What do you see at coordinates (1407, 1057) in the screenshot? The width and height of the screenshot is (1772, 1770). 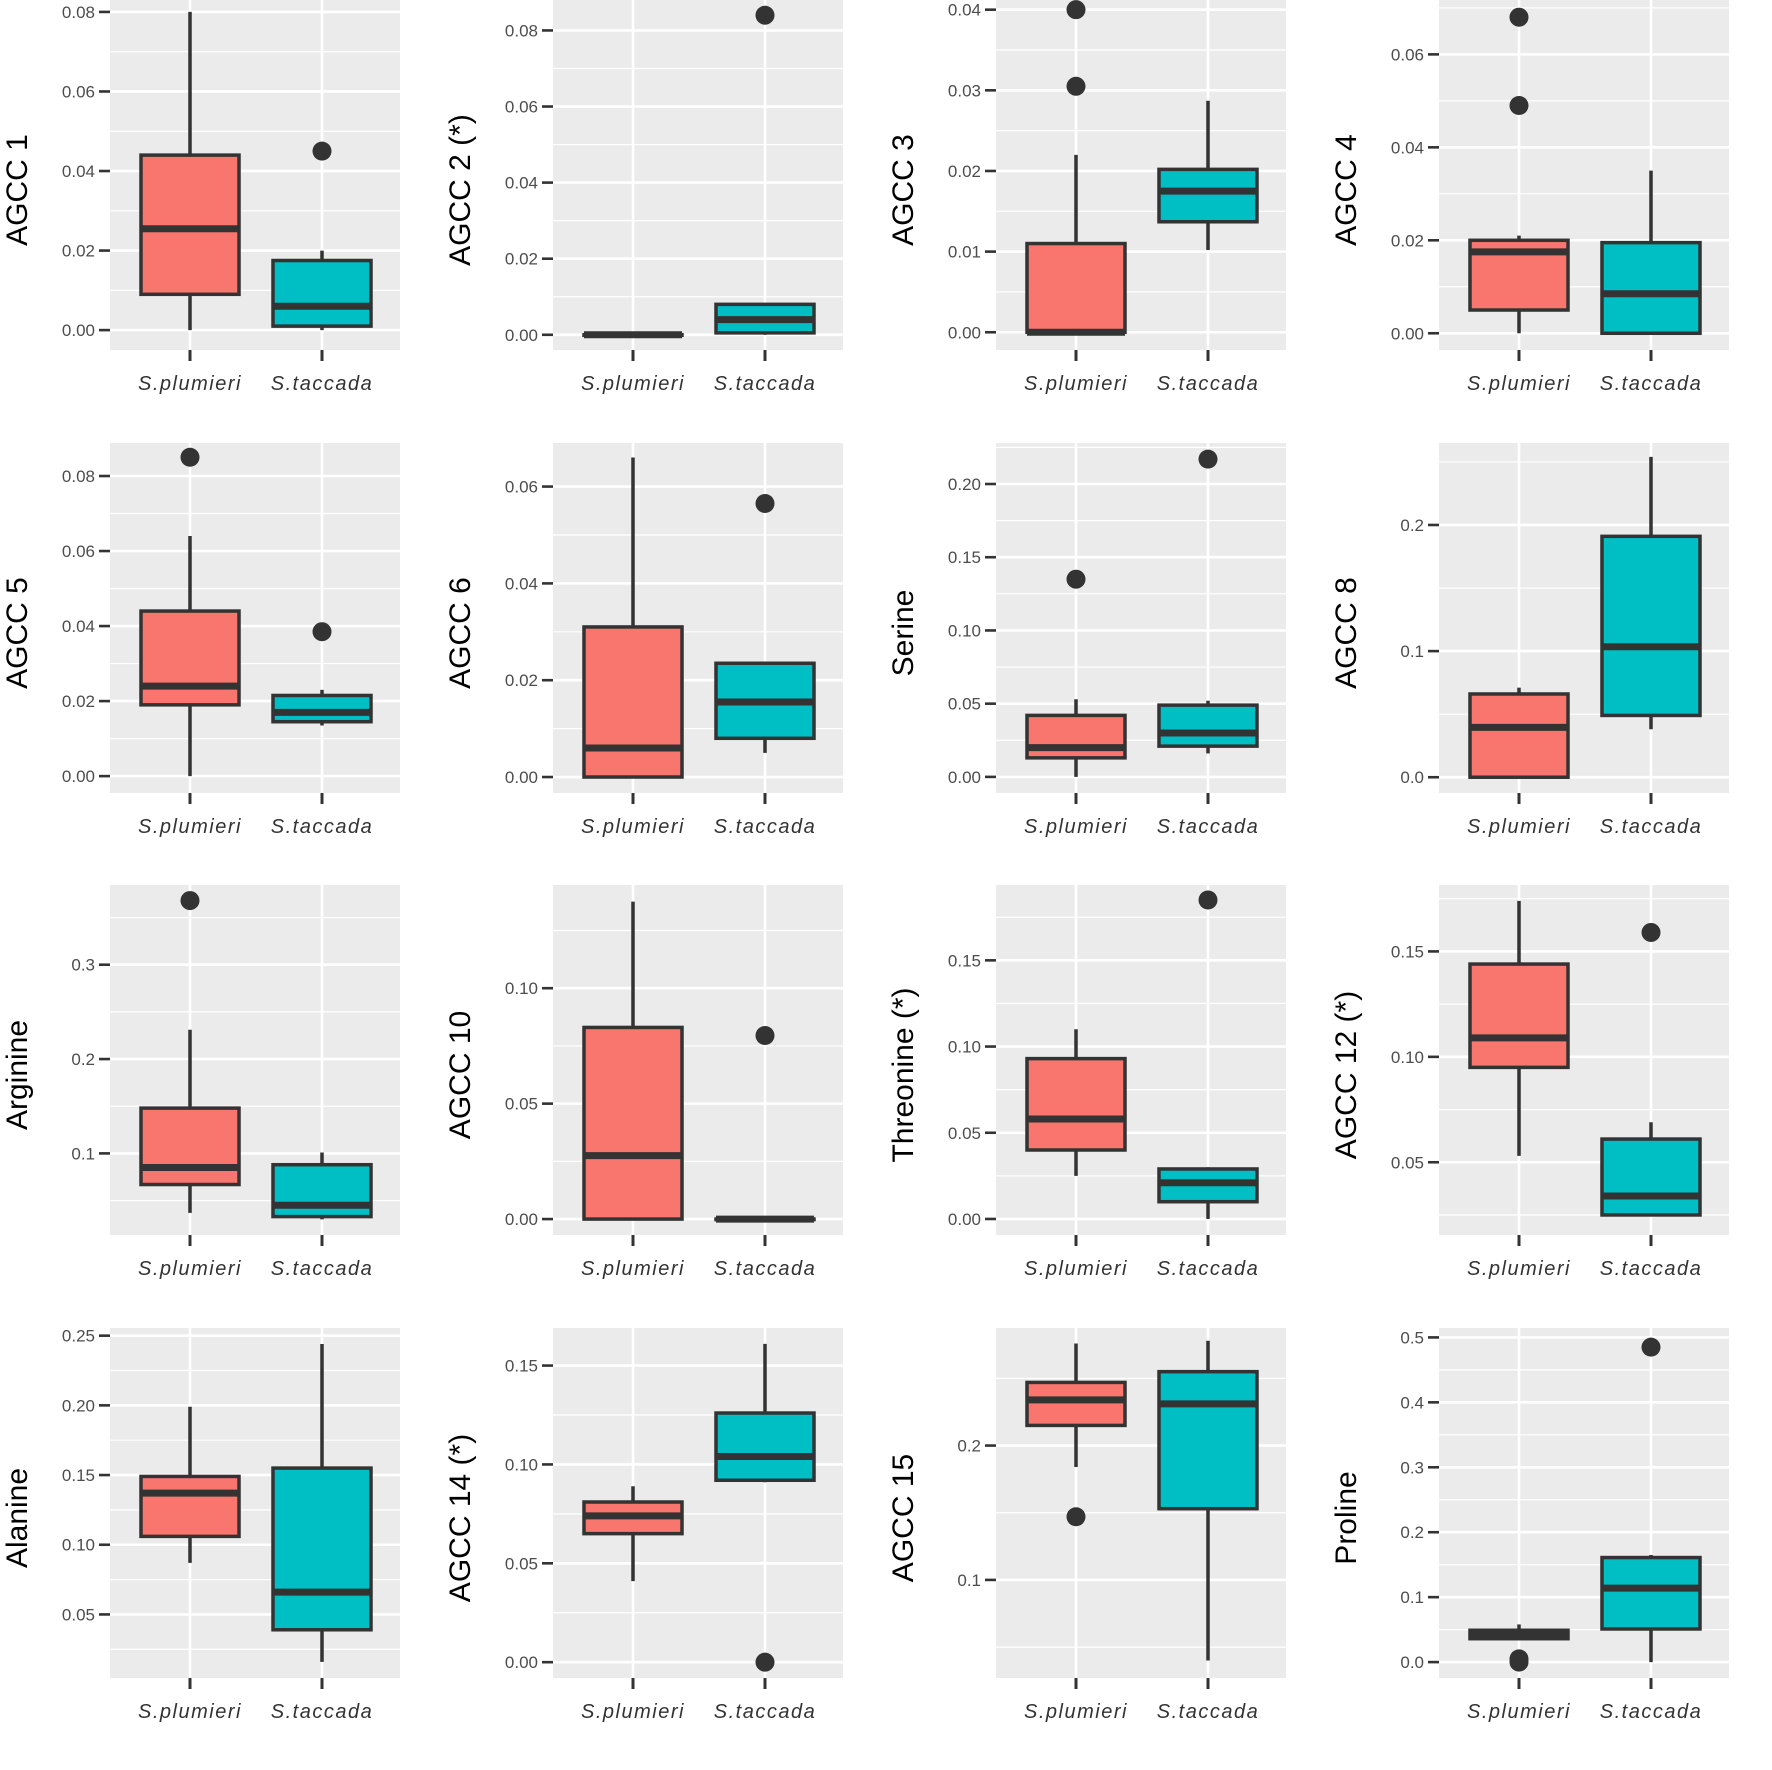 I see `y-tick-label: 0.10` at bounding box center [1407, 1057].